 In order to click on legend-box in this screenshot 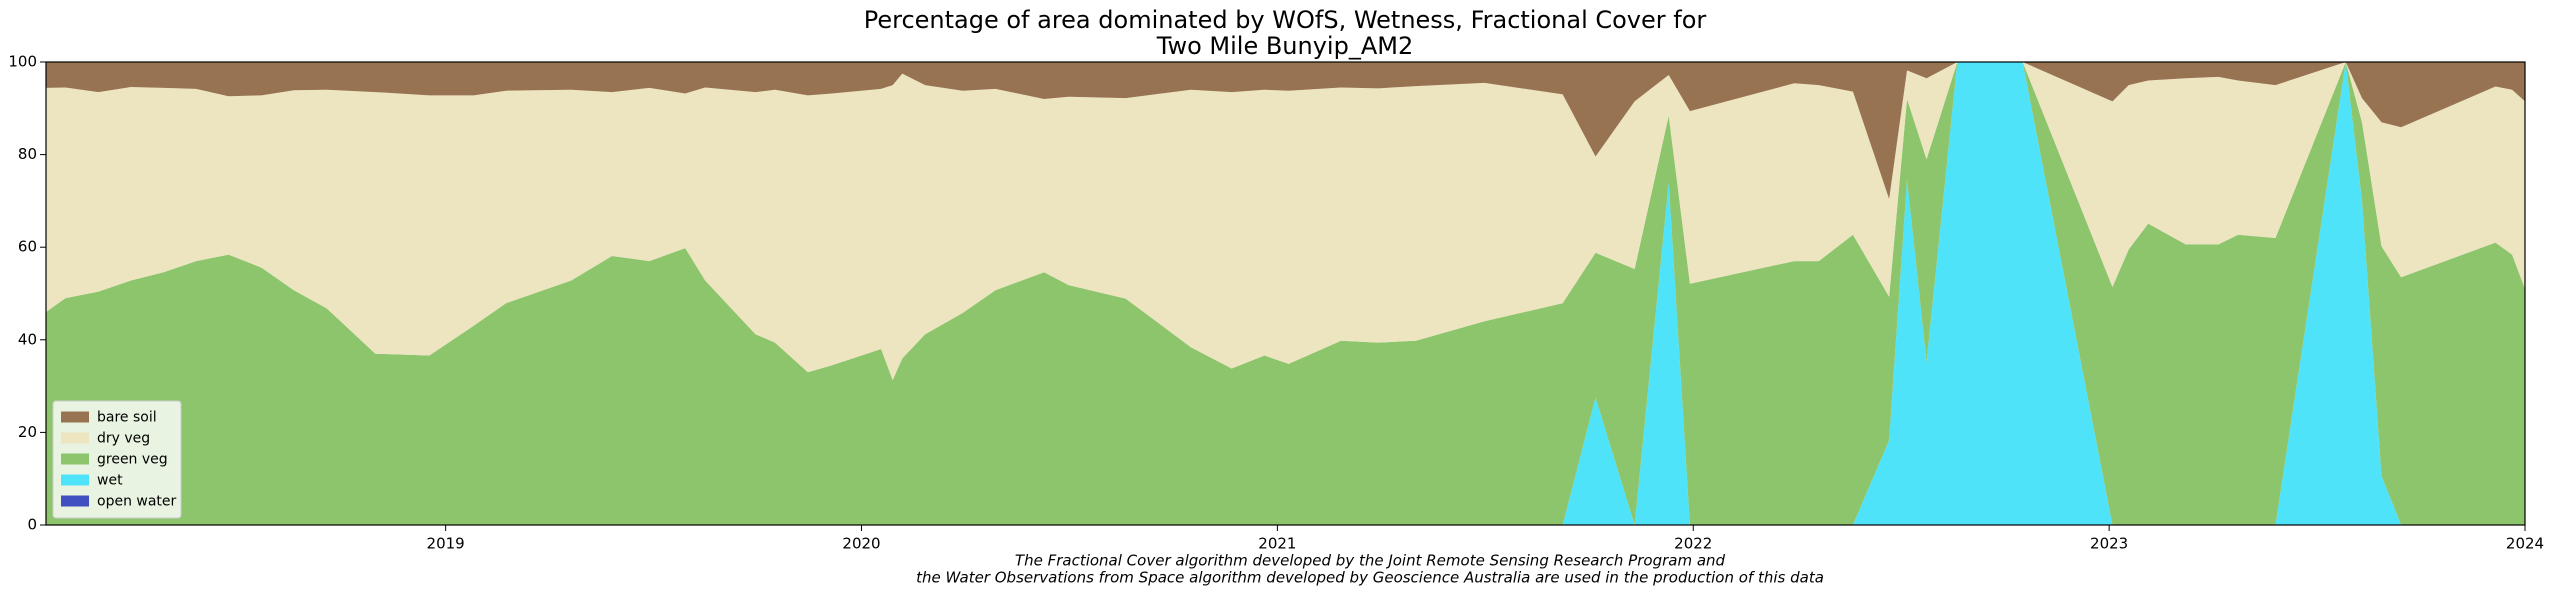, I will do `click(117, 459)`.